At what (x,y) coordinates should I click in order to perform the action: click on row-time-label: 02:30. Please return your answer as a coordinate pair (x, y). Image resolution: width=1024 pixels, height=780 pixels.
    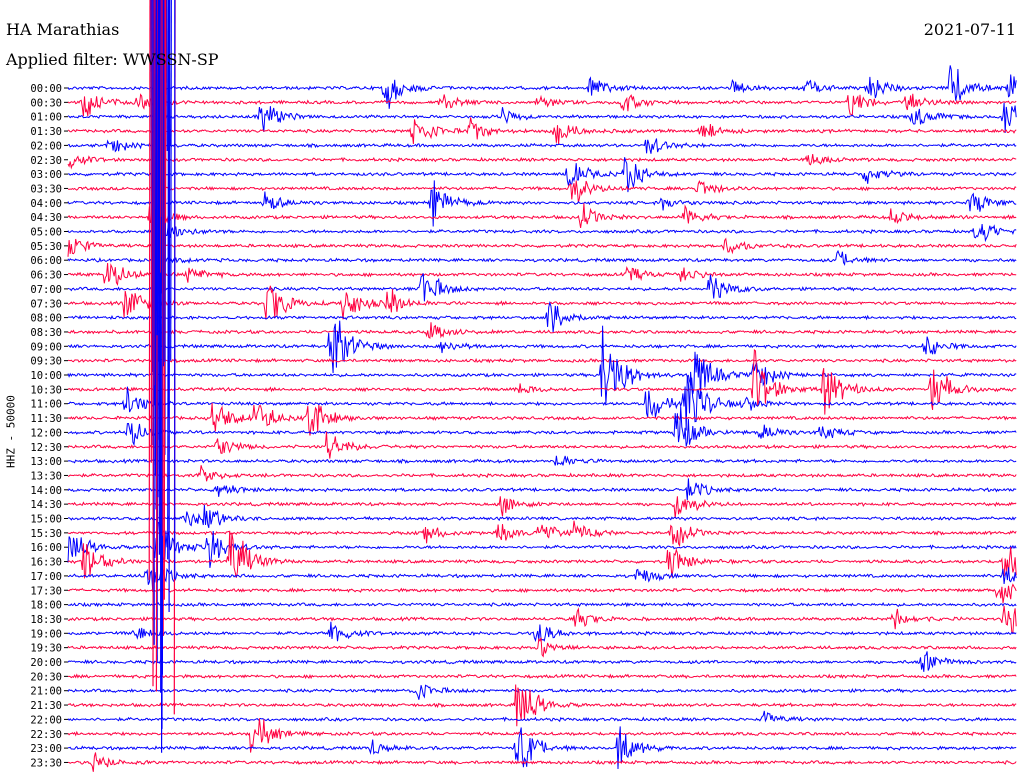
    Looking at the image, I should click on (46, 161).